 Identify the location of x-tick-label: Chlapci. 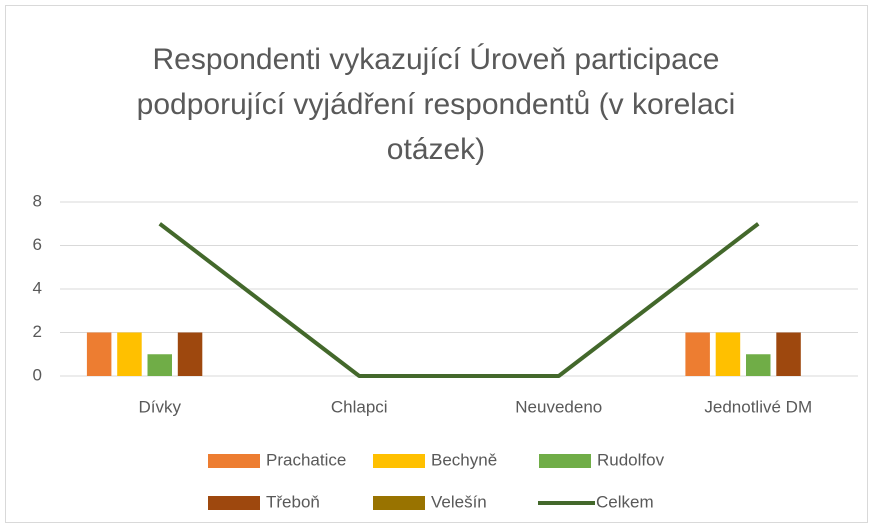
(359, 406).